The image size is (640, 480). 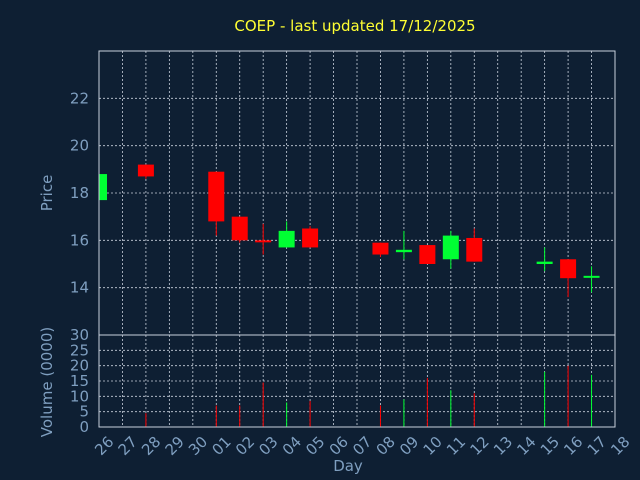 I want to click on x-tick-label: 13, so click(x=503, y=446).